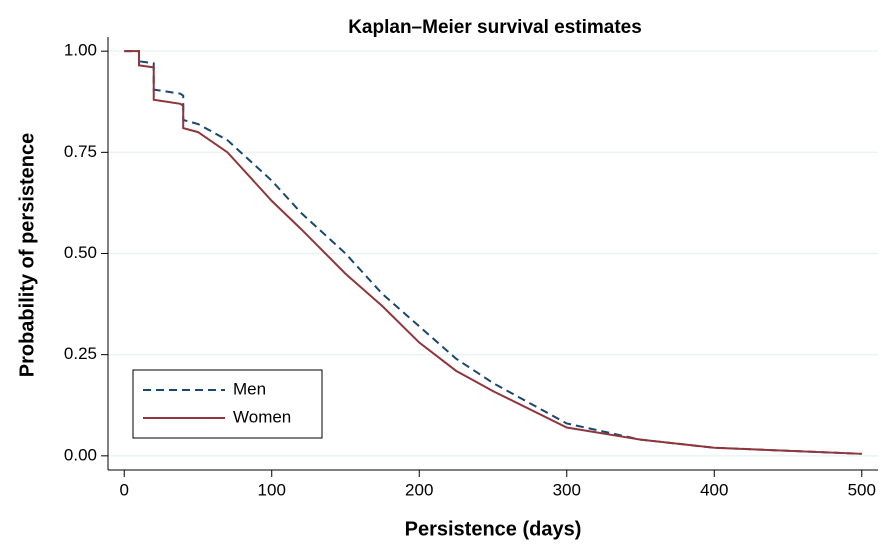 The height and width of the screenshot is (546, 881). Describe the element at coordinates (419, 489) in the screenshot. I see `x-tick-label: 200` at that location.